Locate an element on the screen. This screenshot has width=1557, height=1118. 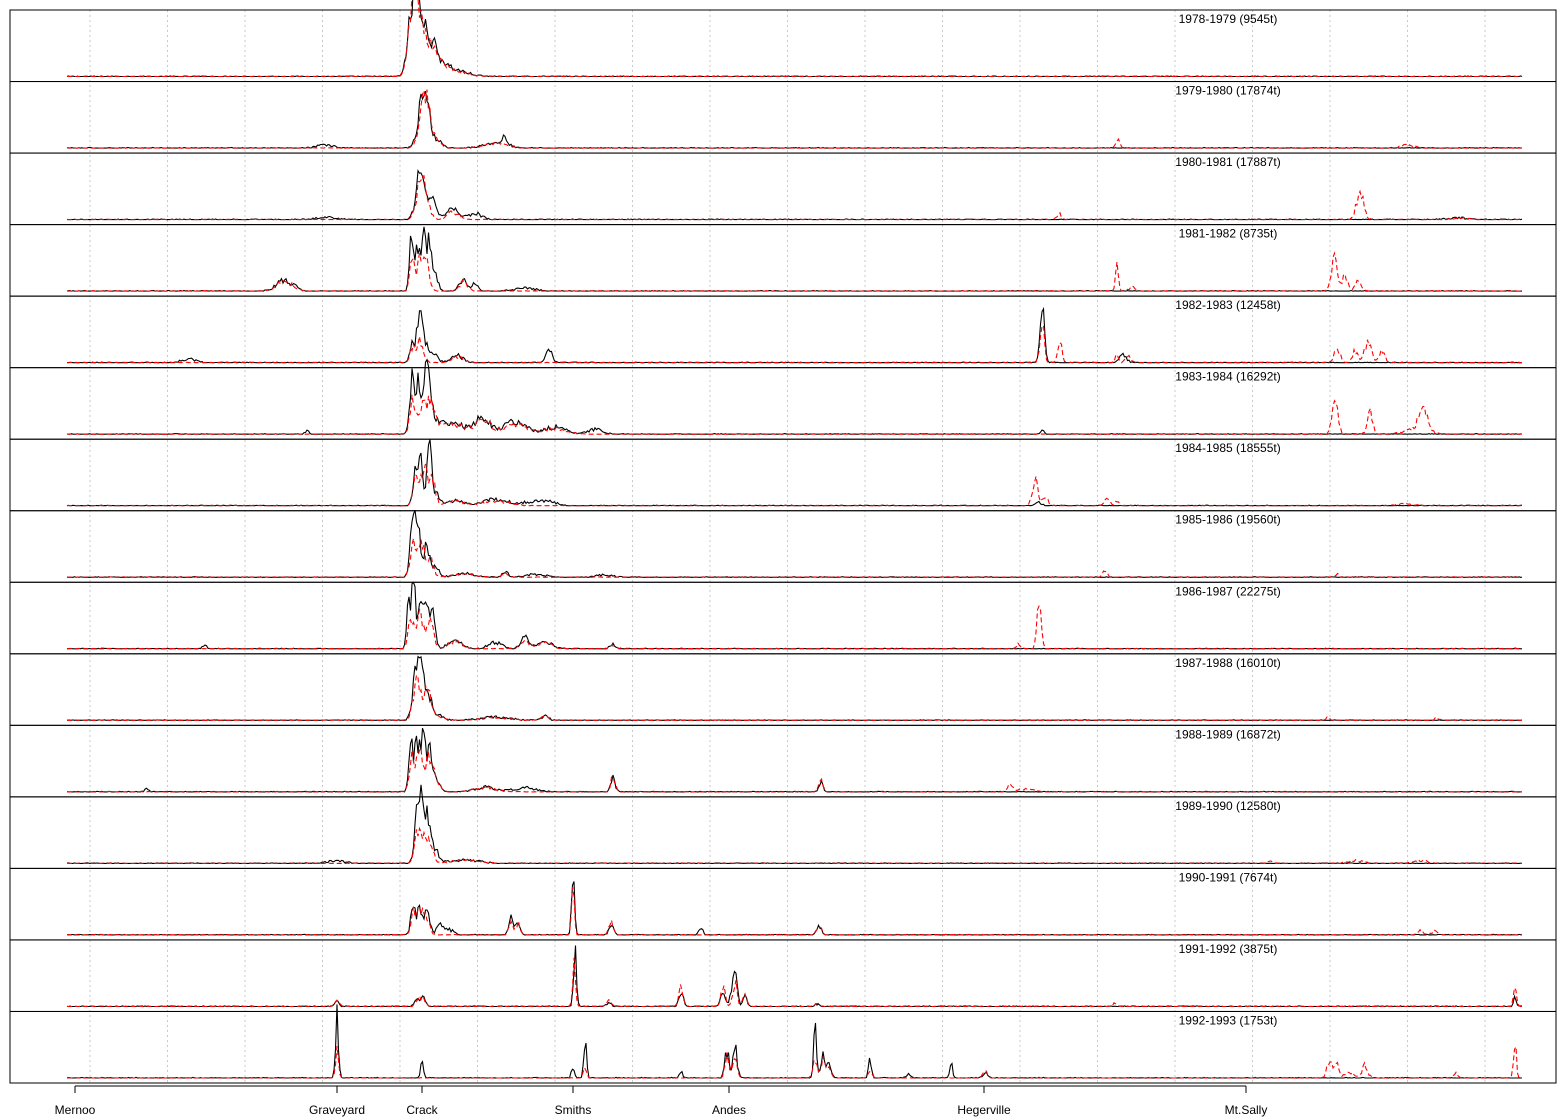
panel-3: 1980-1981 (17887t) is located at coordinates (783, 189).